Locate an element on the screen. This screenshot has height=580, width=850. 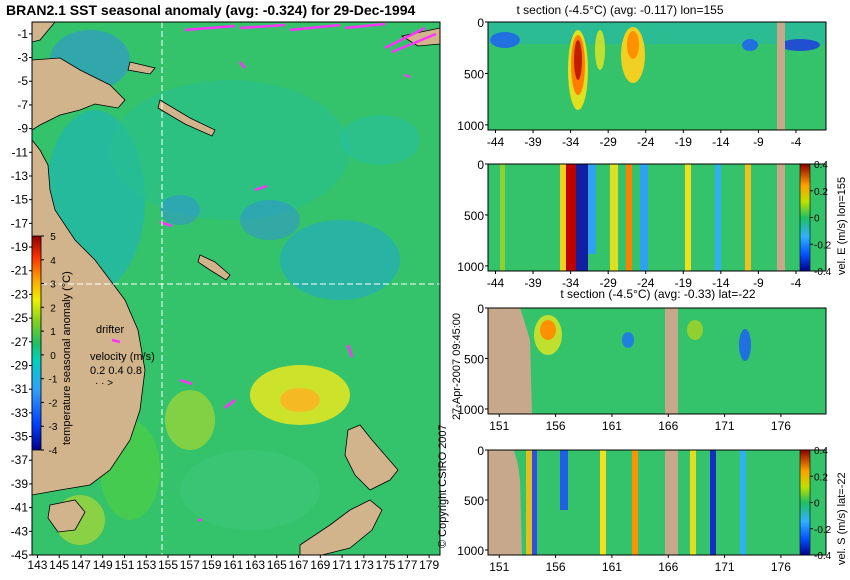
map-y-tick-label: -7 is located at coordinates (22, 105).